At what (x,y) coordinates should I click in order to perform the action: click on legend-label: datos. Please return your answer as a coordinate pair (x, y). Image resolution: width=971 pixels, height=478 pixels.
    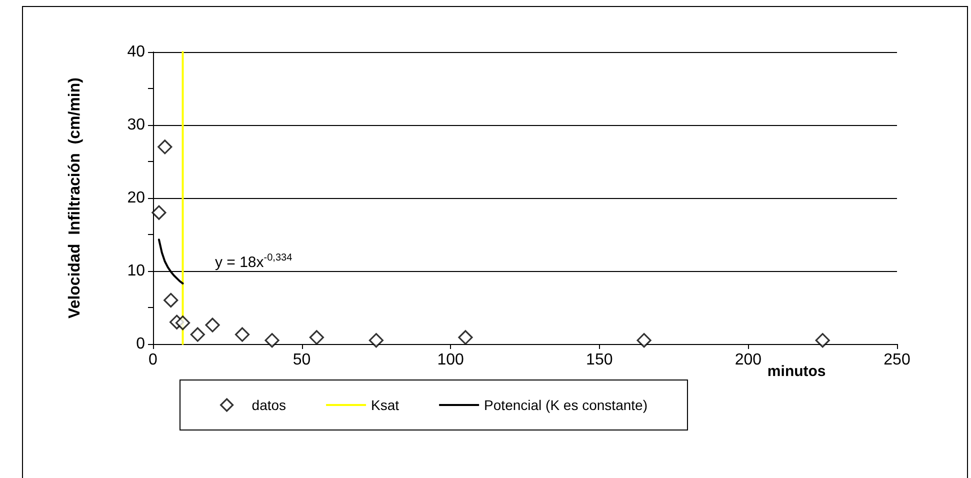
    Looking at the image, I should click on (269, 405).